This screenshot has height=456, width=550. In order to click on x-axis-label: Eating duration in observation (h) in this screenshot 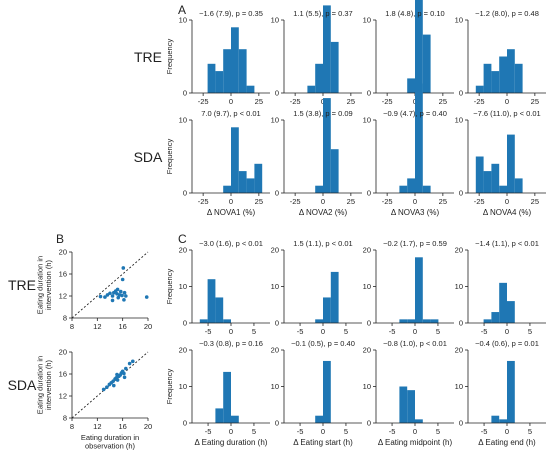, I will do `click(110, 441)`.